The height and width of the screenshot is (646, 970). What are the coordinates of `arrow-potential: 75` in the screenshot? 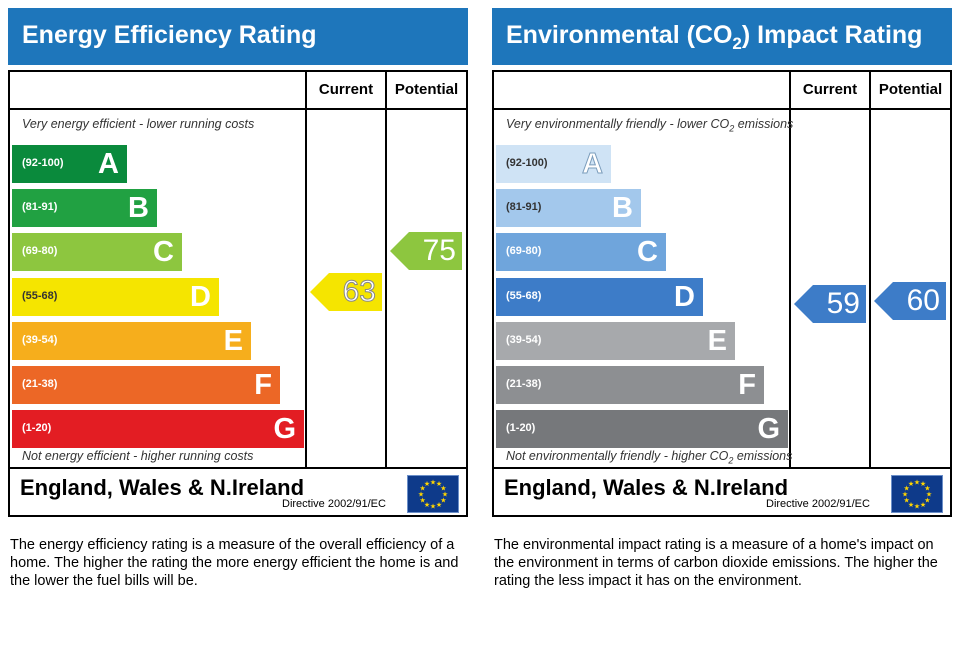 It's located at (426, 250).